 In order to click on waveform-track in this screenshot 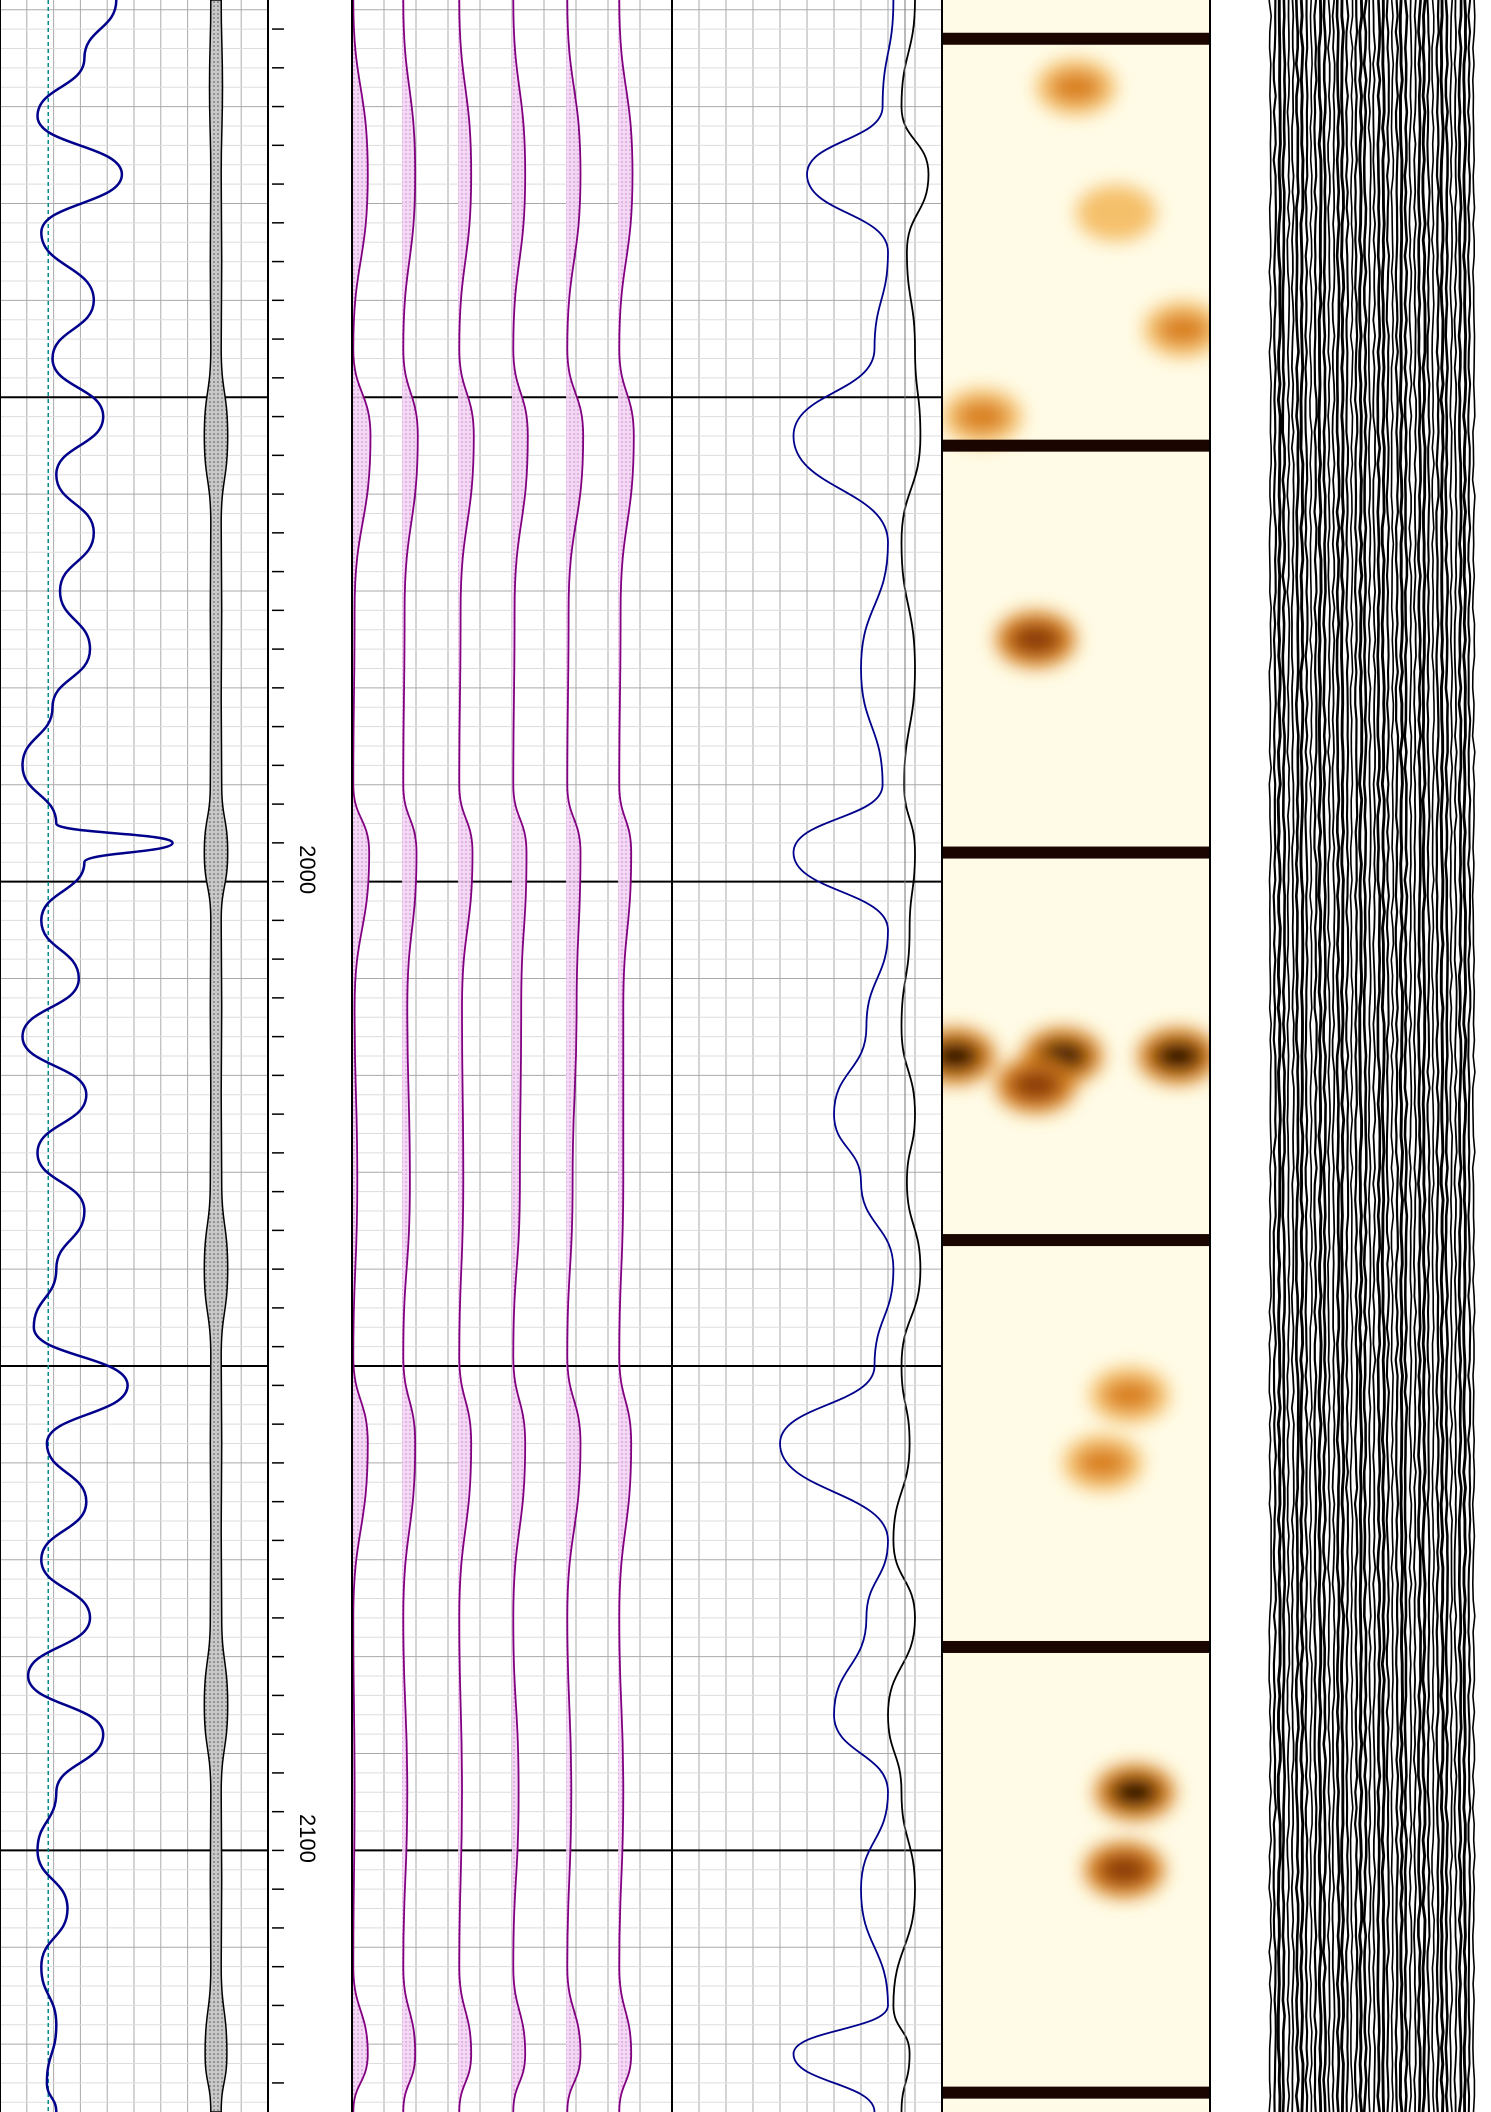, I will do `click(1372, 1056)`.